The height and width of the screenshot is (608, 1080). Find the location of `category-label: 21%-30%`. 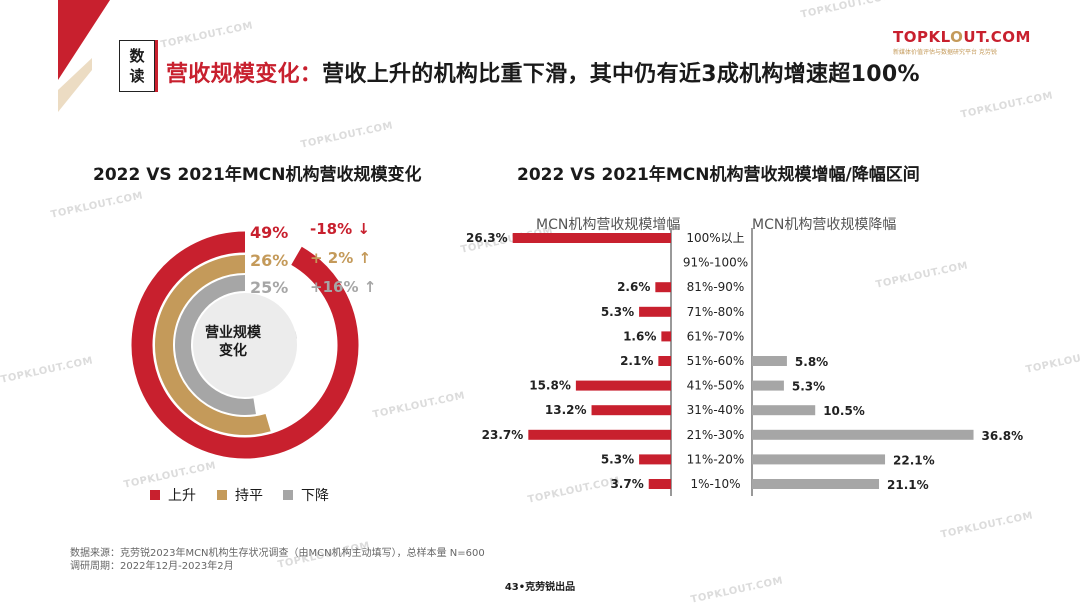

category-label: 21%-30% is located at coordinates (716, 435).